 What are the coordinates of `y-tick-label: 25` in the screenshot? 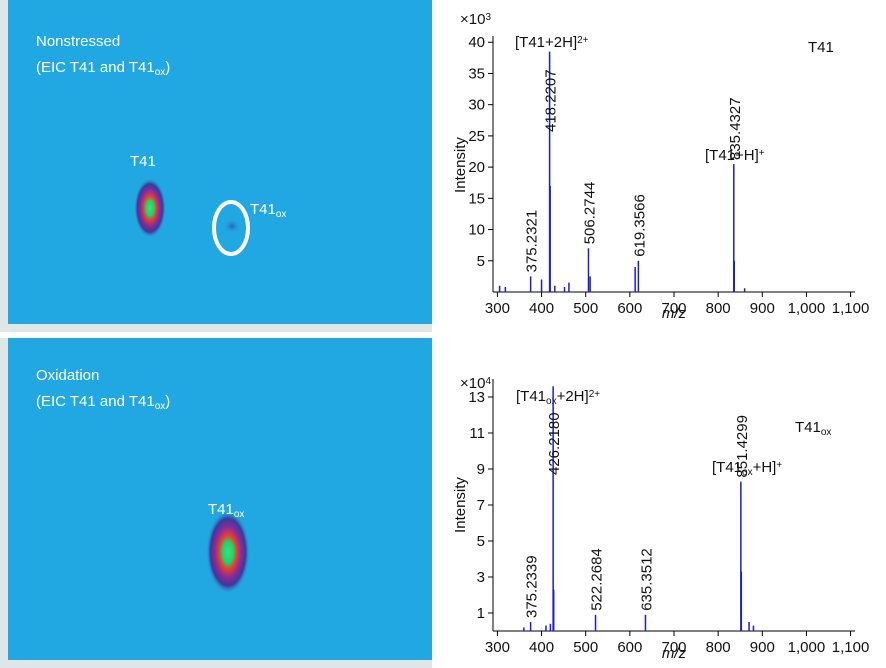 It's located at (476, 136).